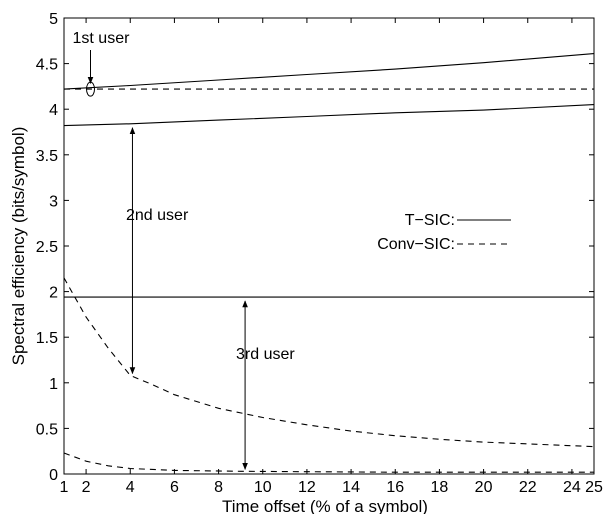 Image resolution: width=608 pixels, height=514 pixels. What do you see at coordinates (528, 487) in the screenshot?
I see `x-tick-label: 22` at bounding box center [528, 487].